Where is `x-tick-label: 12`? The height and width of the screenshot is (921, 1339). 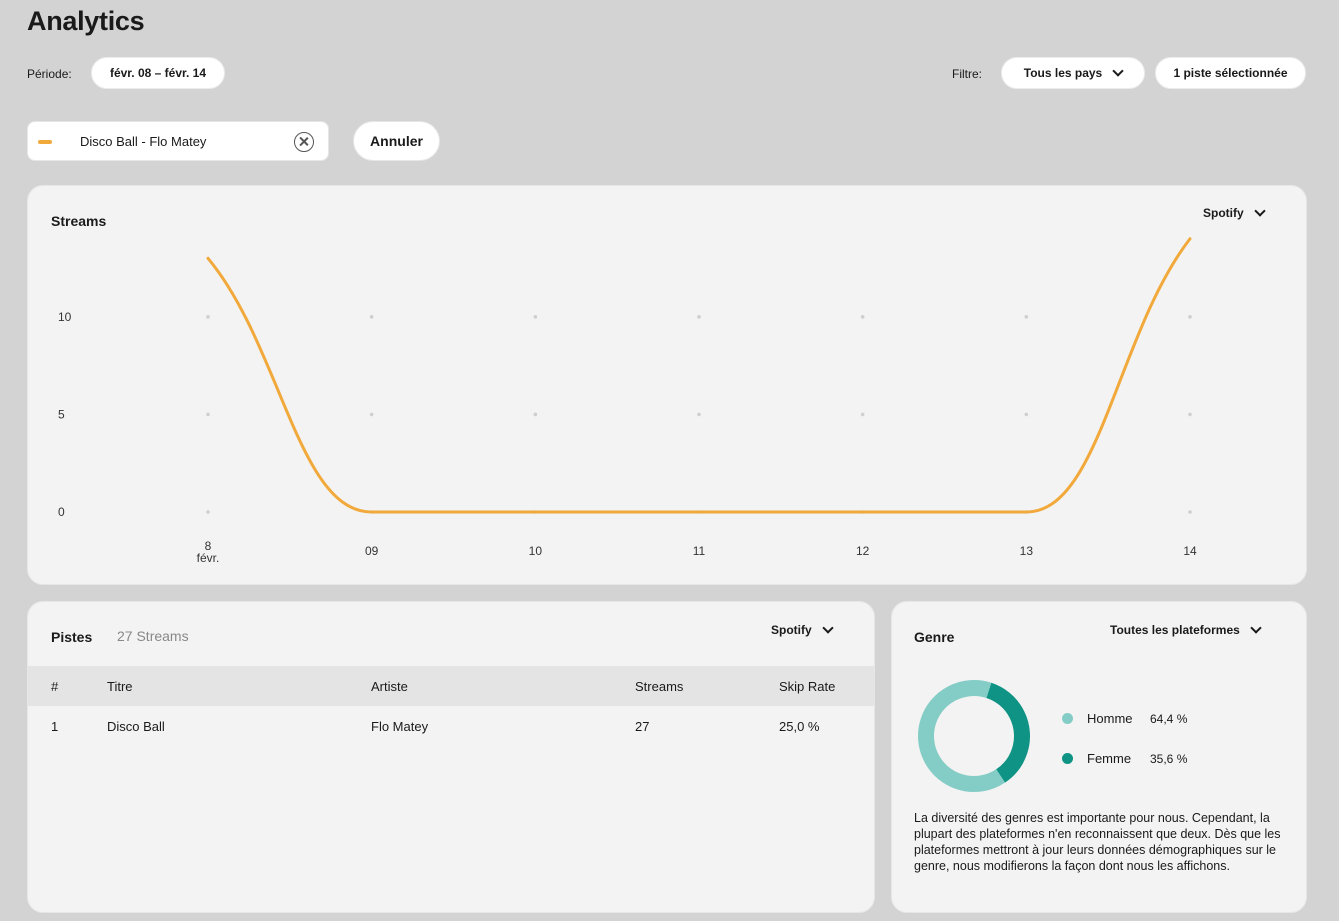
x-tick-label: 12 is located at coordinates (863, 551).